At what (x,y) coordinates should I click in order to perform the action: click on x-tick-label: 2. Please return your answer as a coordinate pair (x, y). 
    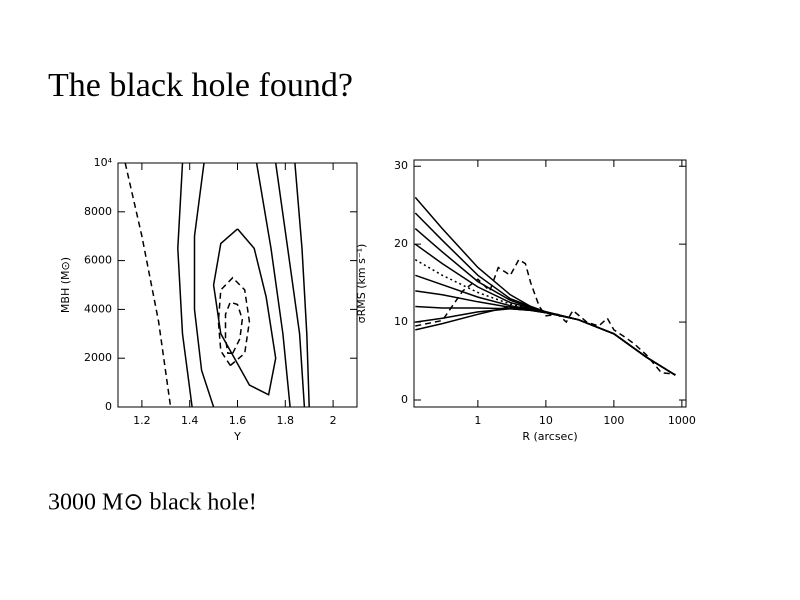
    Looking at the image, I should click on (333, 420).